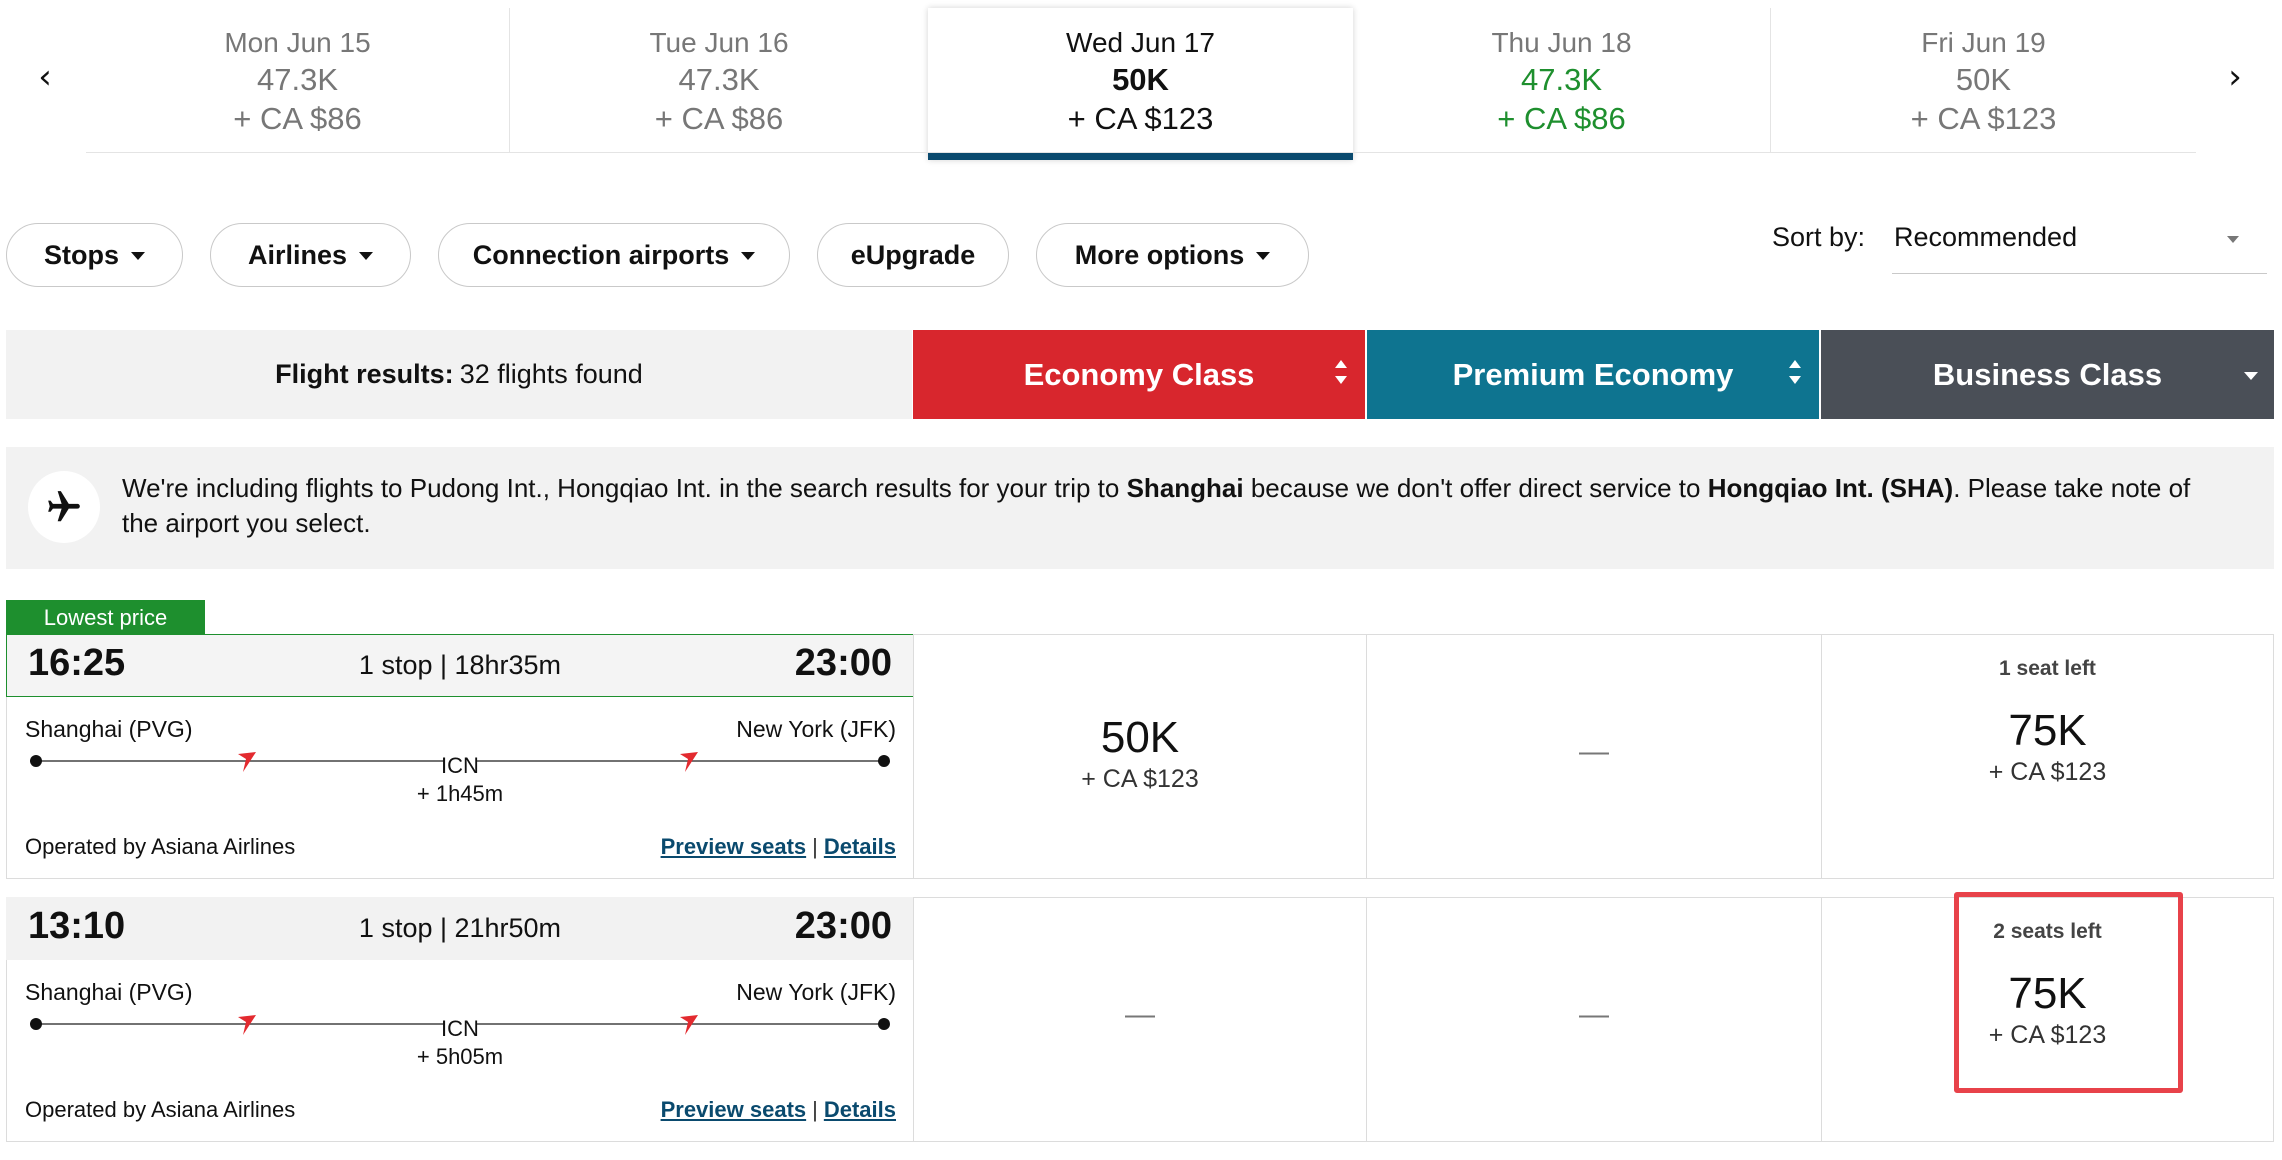  I want to click on cabin-header-label: Premium Economy, so click(1593, 374).